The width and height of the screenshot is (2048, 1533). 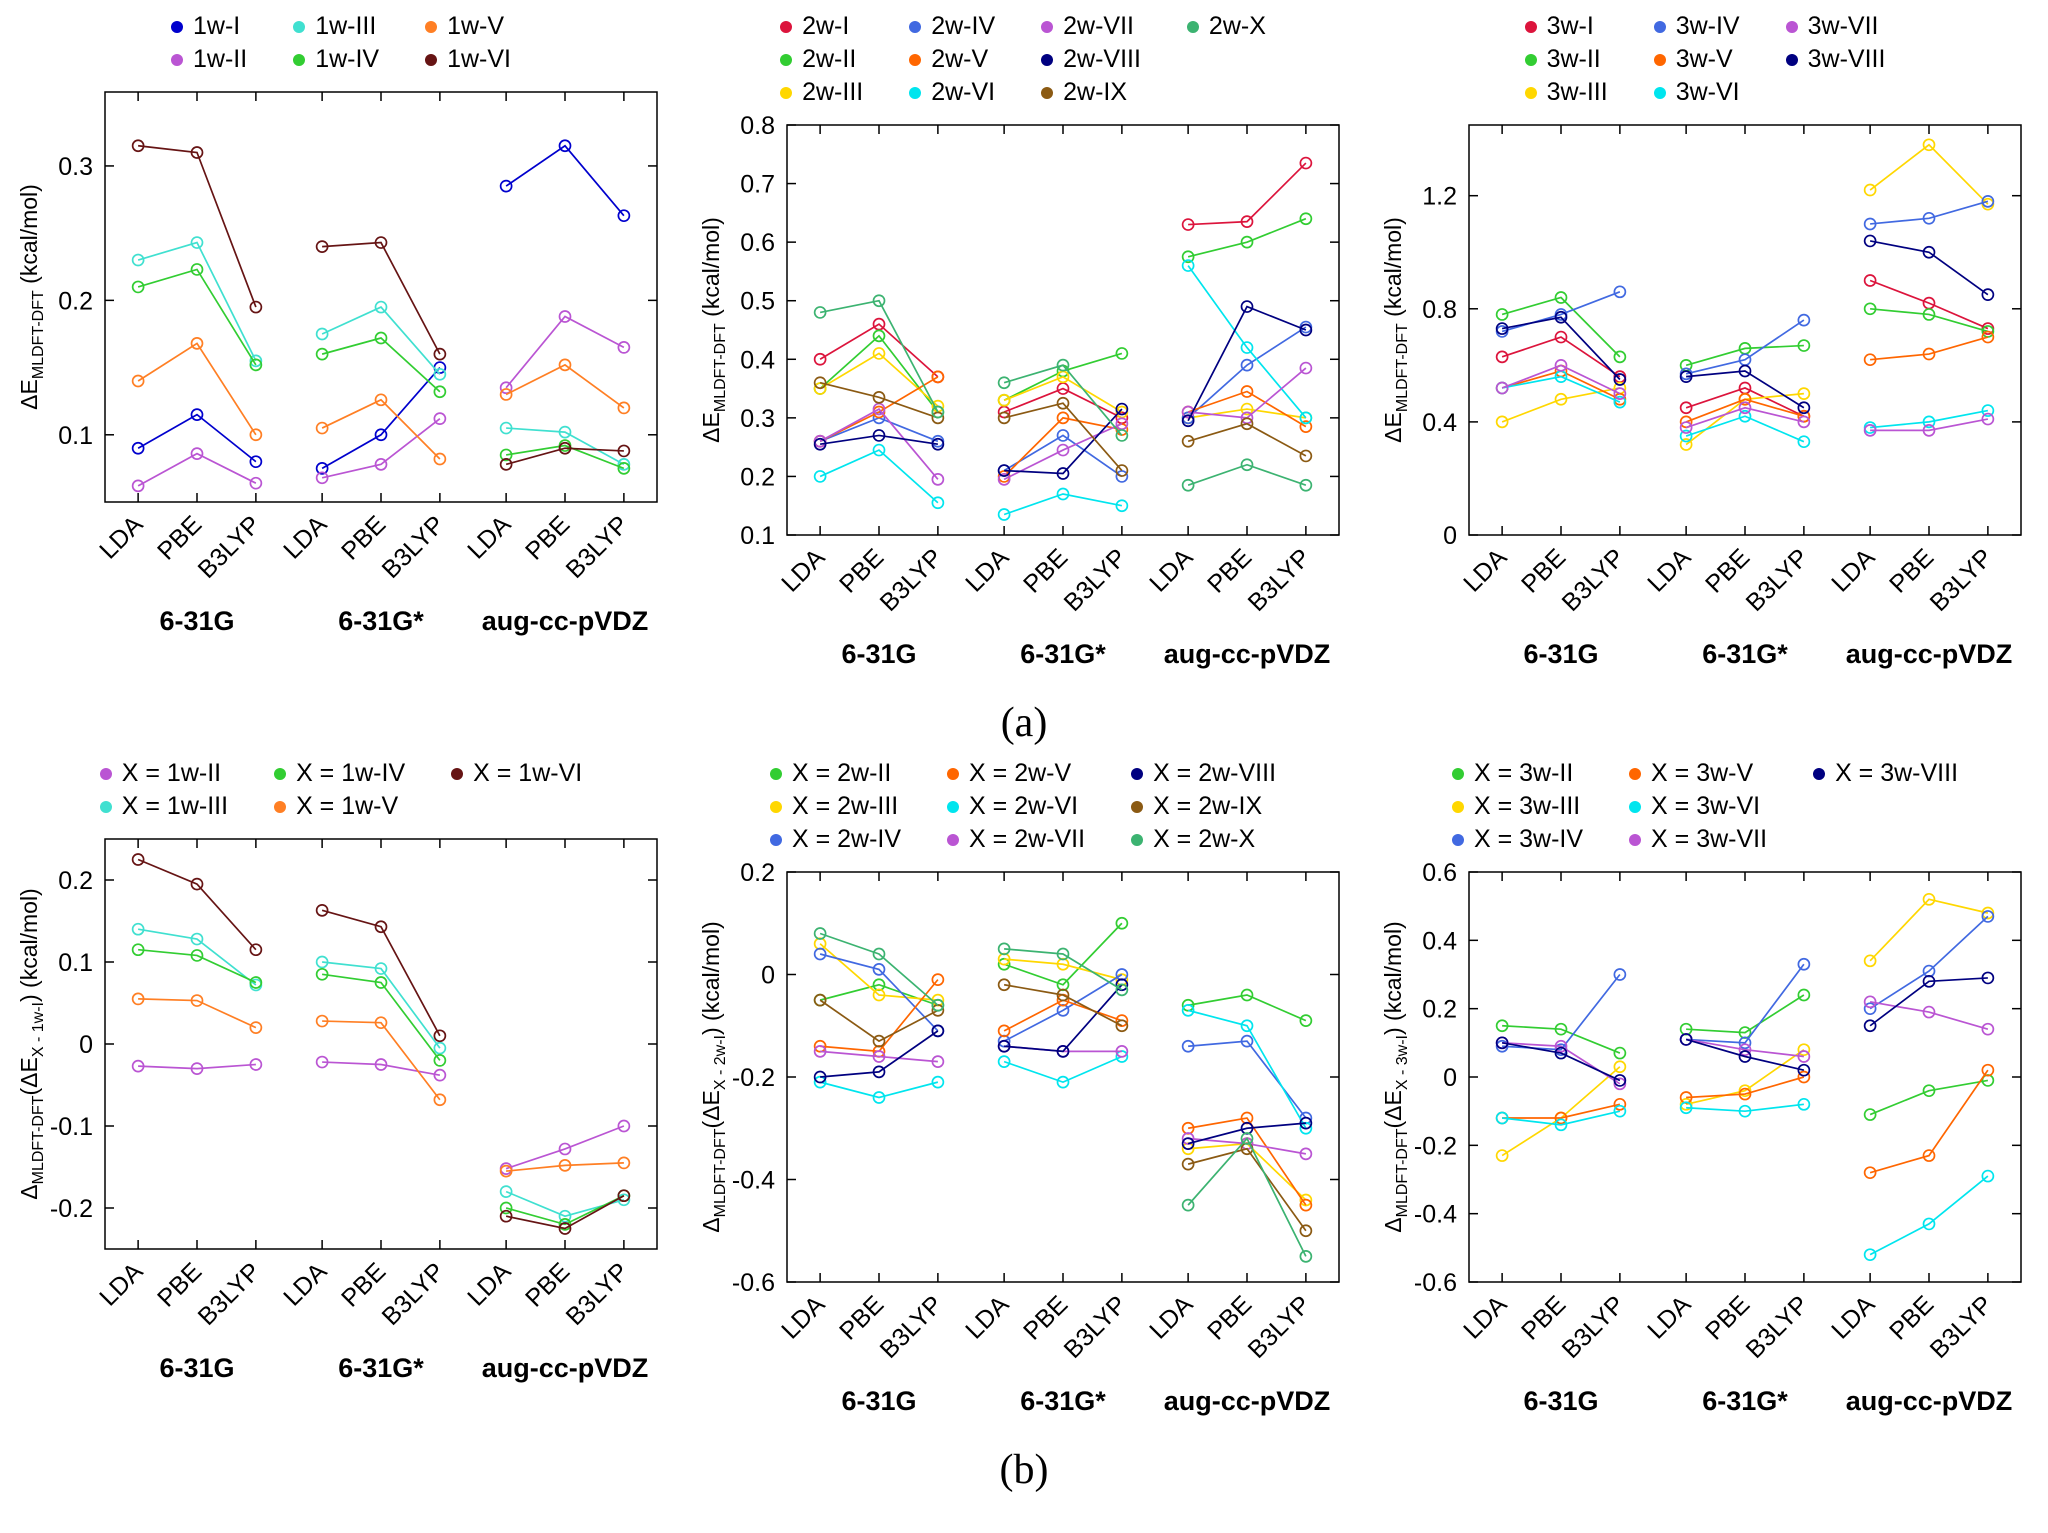 I want to click on legend-item: 3w-I, so click(x=1566, y=26).